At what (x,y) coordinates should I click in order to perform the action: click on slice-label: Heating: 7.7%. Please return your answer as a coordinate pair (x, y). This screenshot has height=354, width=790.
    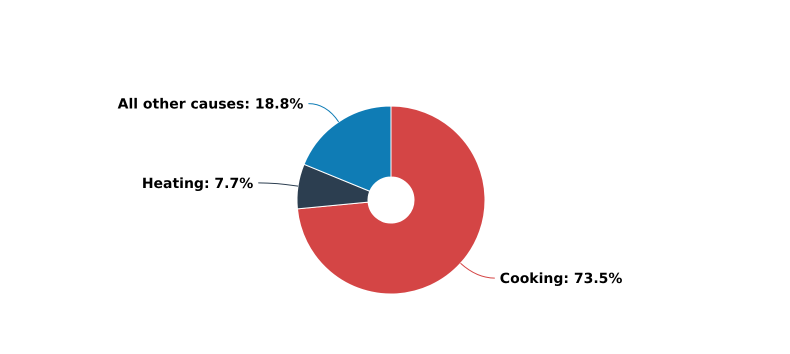
    Looking at the image, I should click on (198, 184).